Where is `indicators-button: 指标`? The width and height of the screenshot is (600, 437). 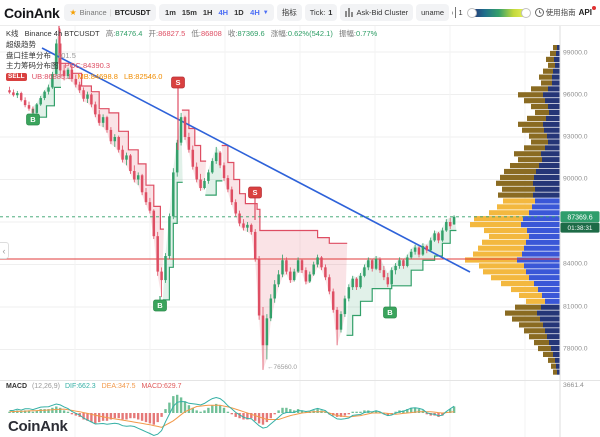 indicators-button: 指标 is located at coordinates (289, 12).